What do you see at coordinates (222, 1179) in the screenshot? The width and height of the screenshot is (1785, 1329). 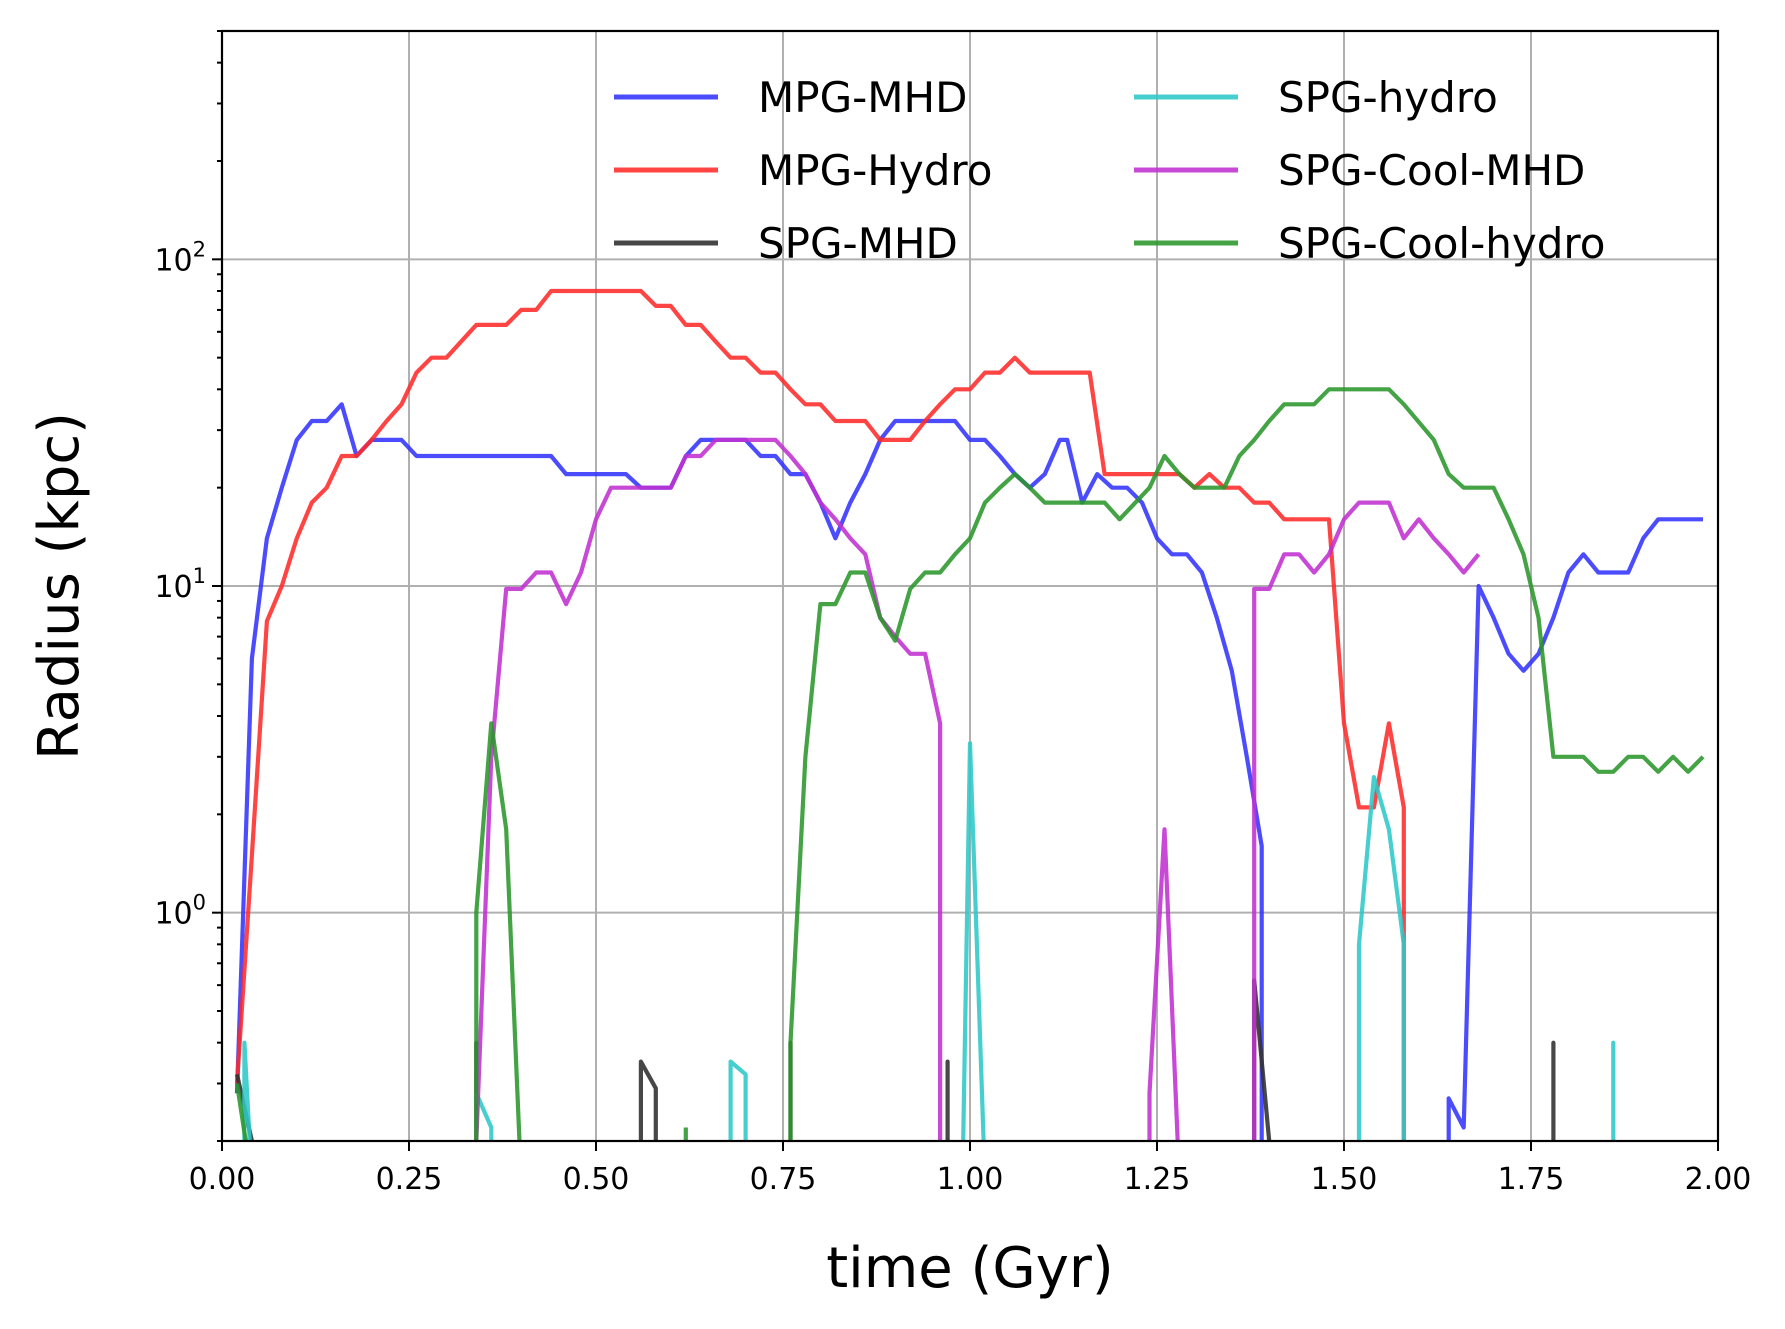 I see `x-tick-label: 0.00` at bounding box center [222, 1179].